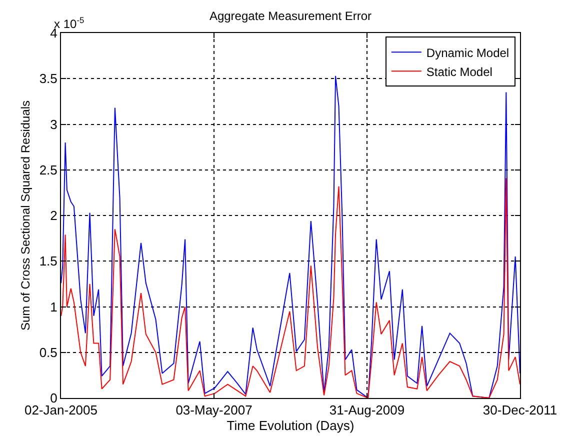 This screenshot has height=447, width=569. Describe the element at coordinates (25, 215) in the screenshot. I see `y-axis-title: Sum of Cross Sectional Squared Residuals` at that location.